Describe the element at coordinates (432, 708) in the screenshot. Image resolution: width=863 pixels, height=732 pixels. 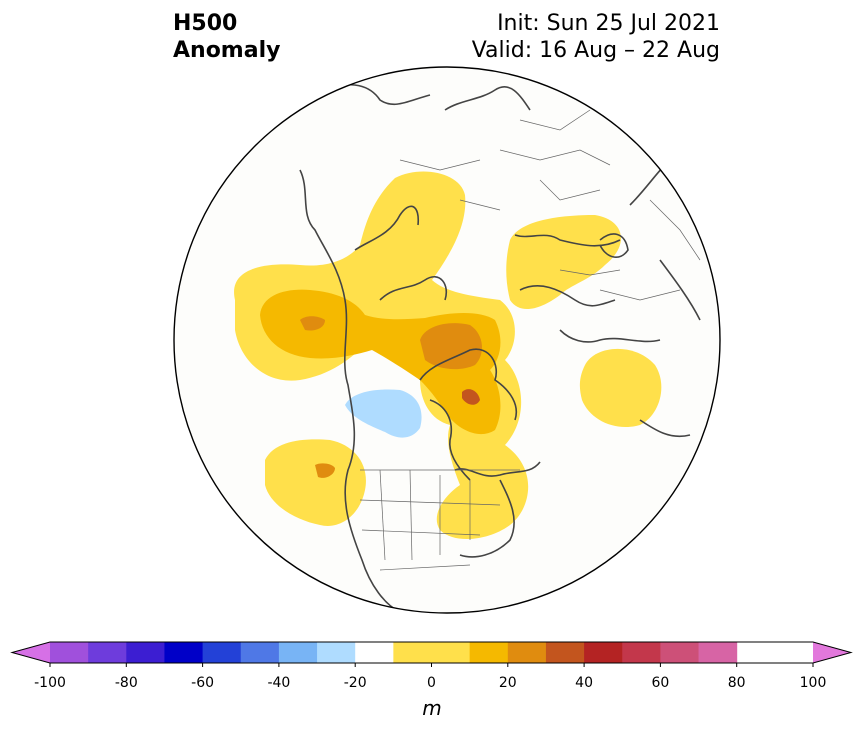
I see `colorbar-unit-label: m` at that location.